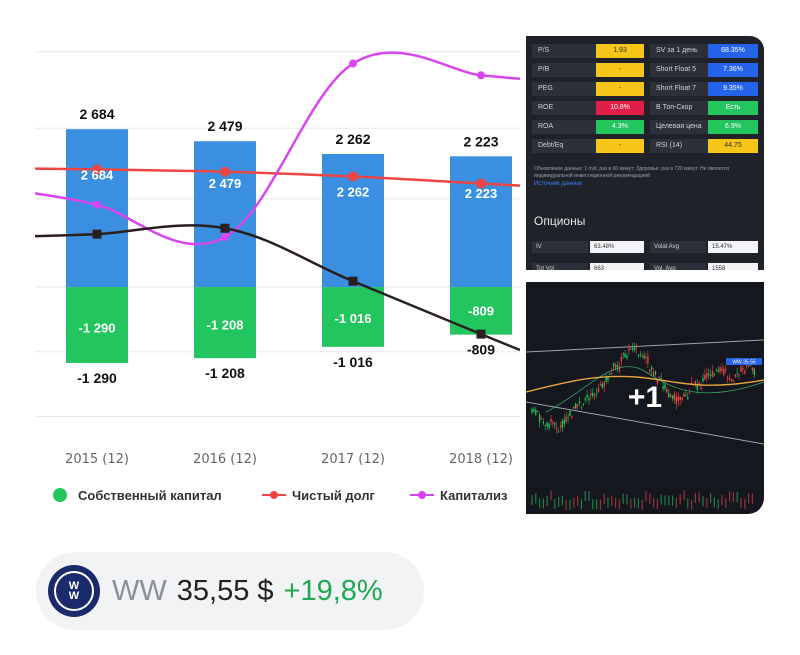 The width and height of the screenshot is (800, 655). I want to click on metric-value: 1.93, so click(620, 51).